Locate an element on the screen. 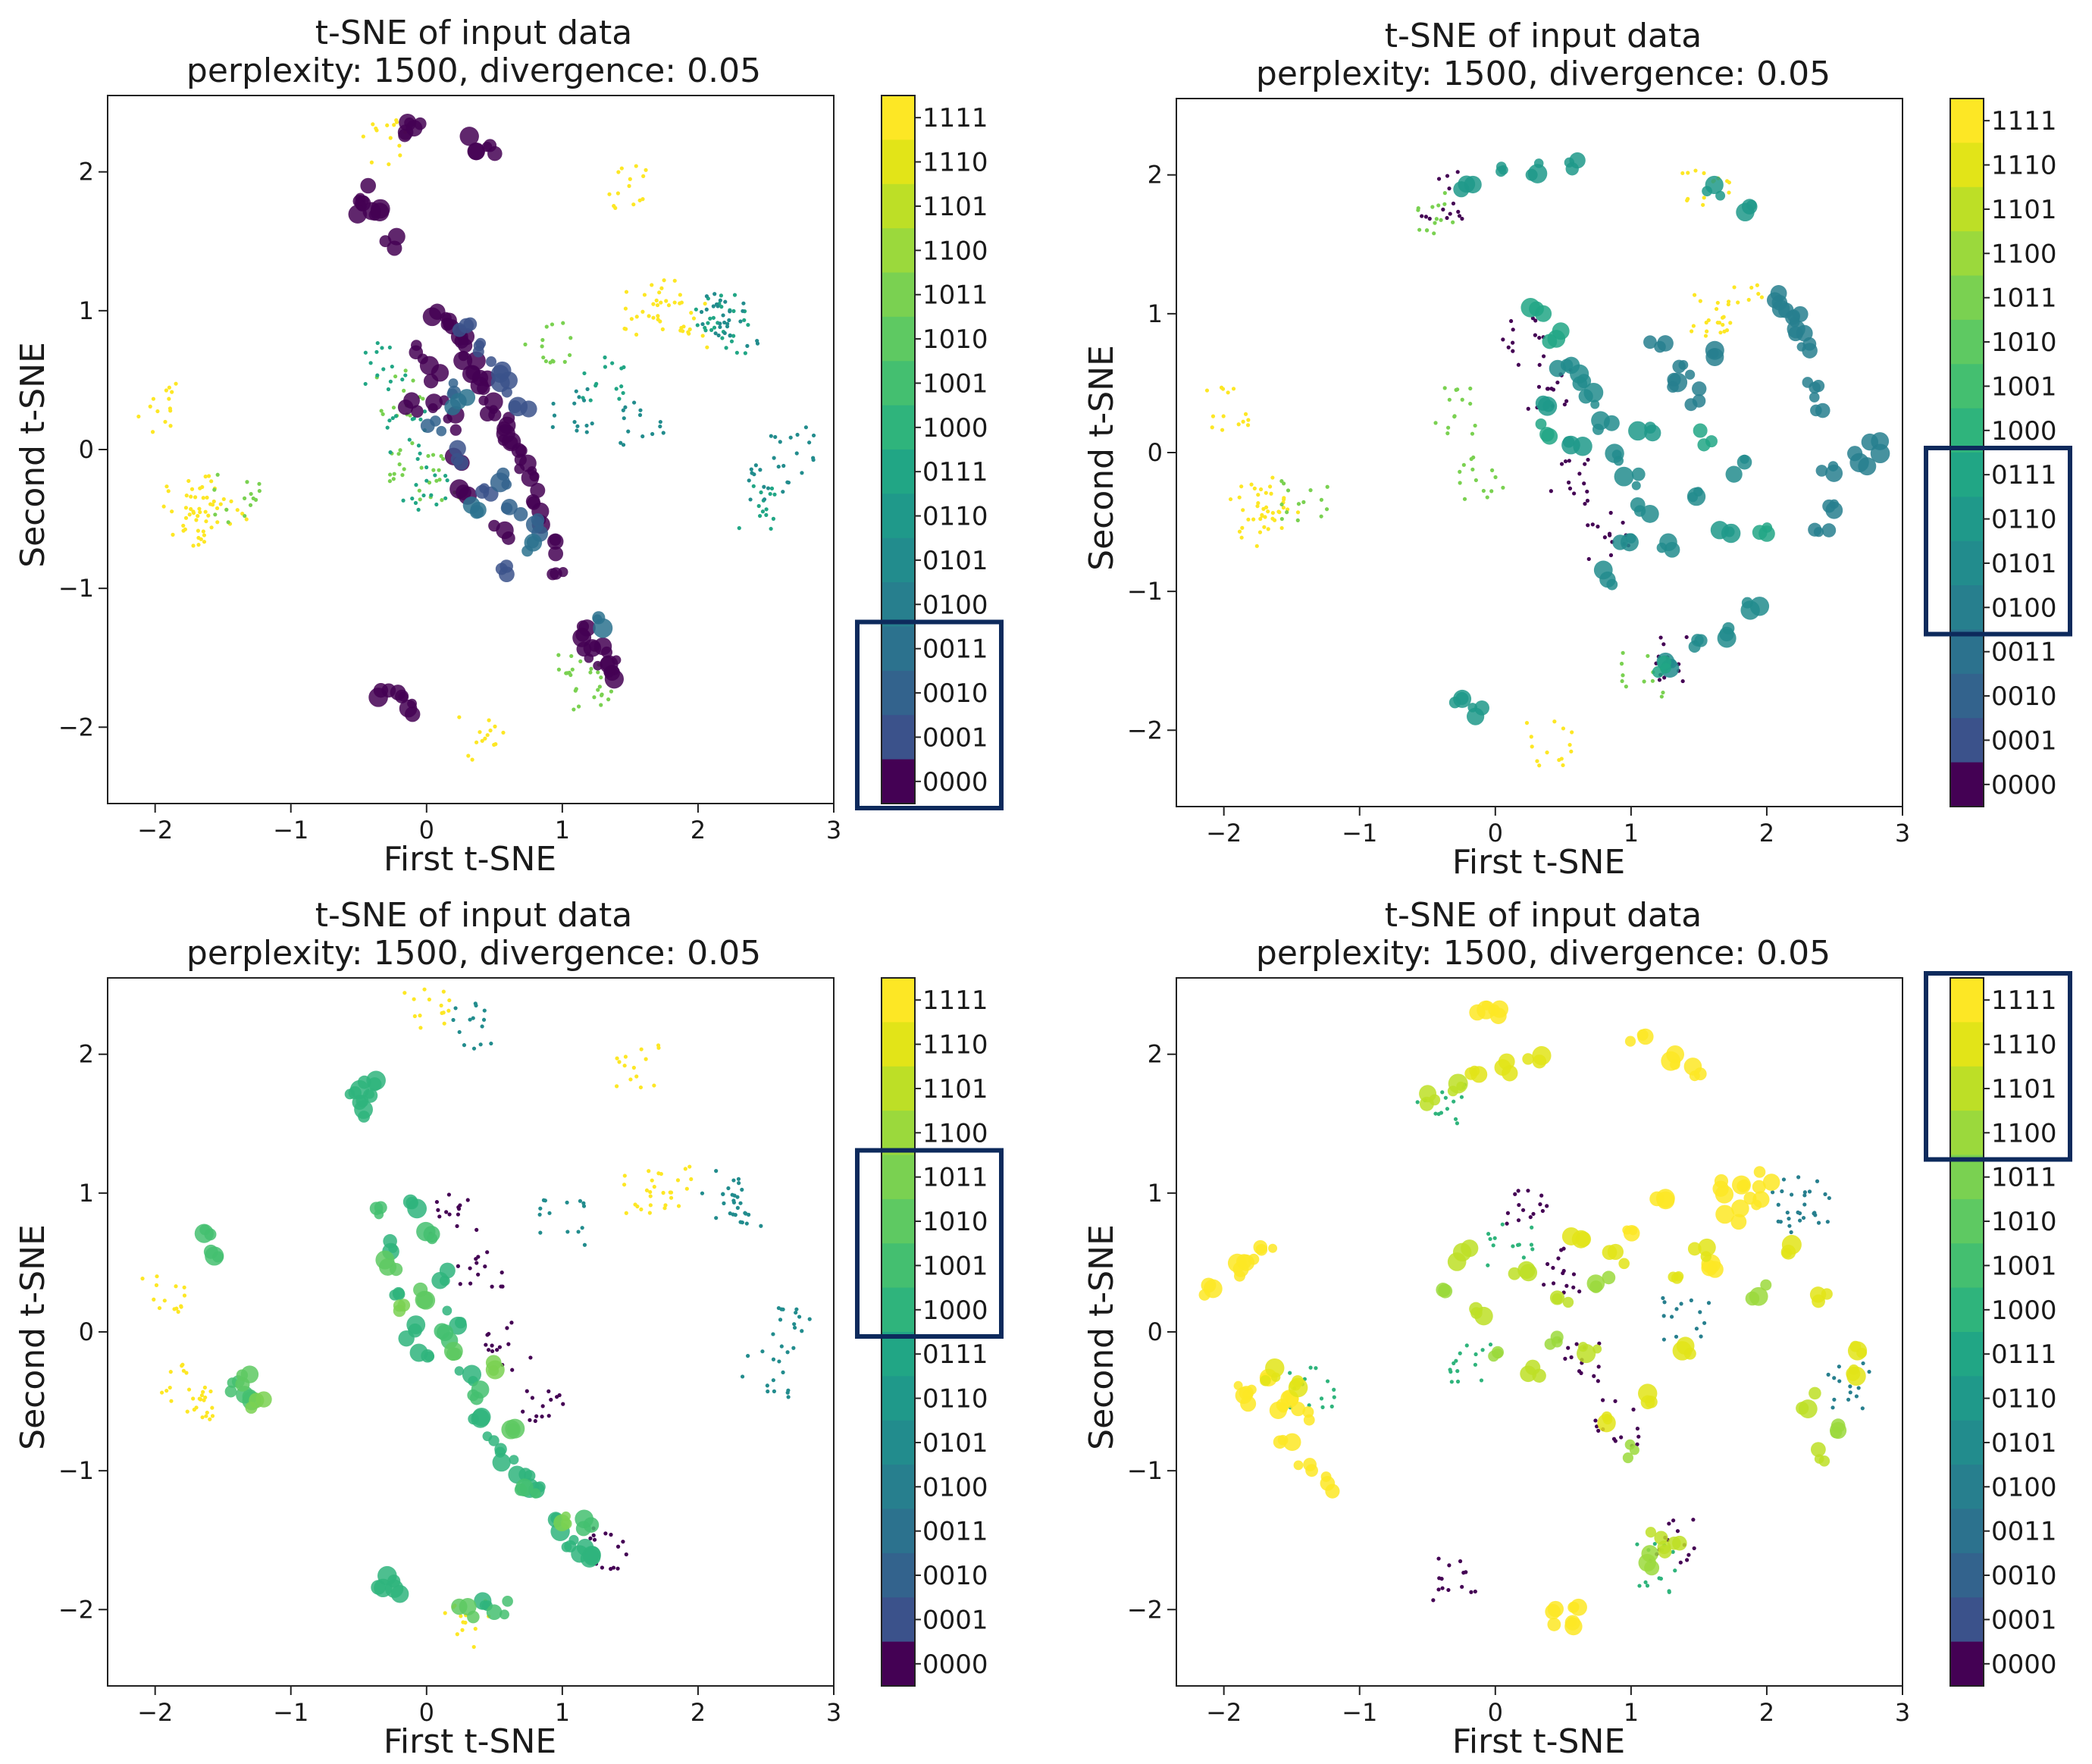 The image size is (2092, 1764). panel-2-colorbar-label-0010: 0010 is located at coordinates (2024, 697).